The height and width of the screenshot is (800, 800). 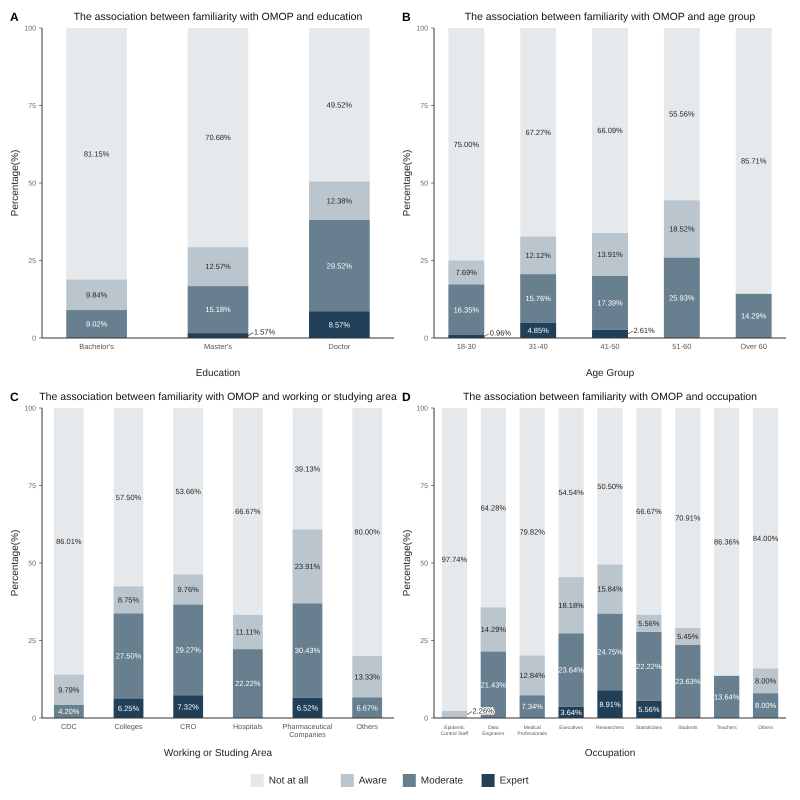 I want to click on text: A, so click(x=14, y=17).